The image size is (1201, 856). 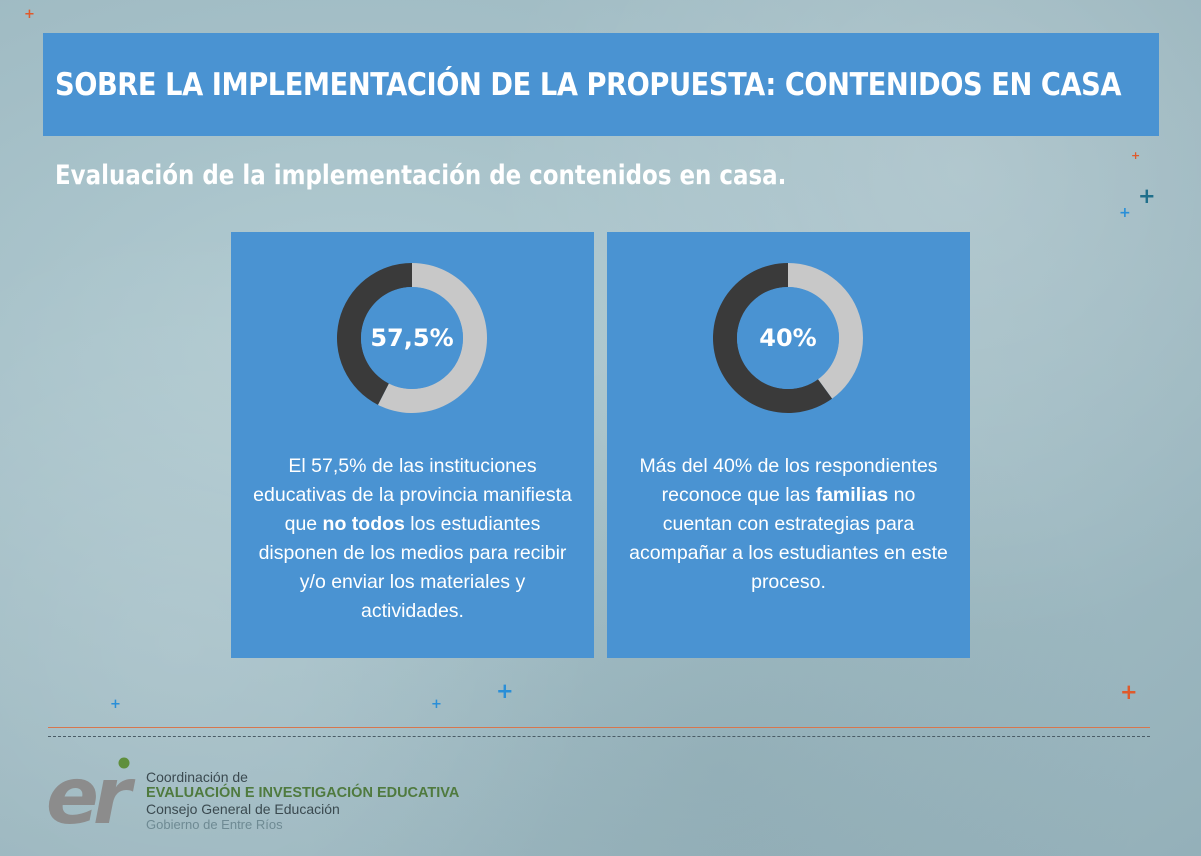 I want to click on stat-desc-emphasis: familias, so click(x=852, y=495).